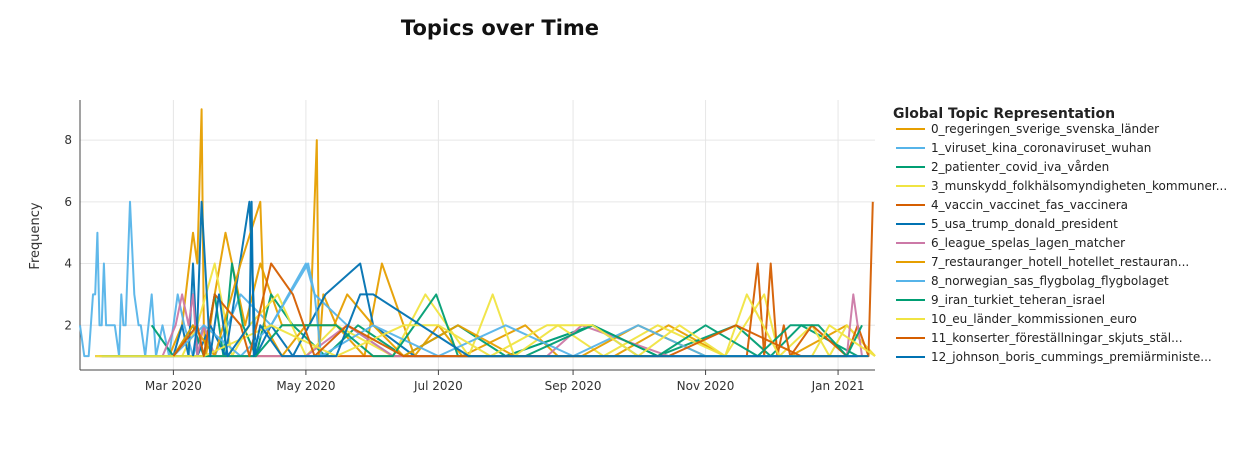  What do you see at coordinates (1034, 319) in the screenshot?
I see `legend-label: 10_eu_länder_kommissionen_euro` at bounding box center [1034, 319].